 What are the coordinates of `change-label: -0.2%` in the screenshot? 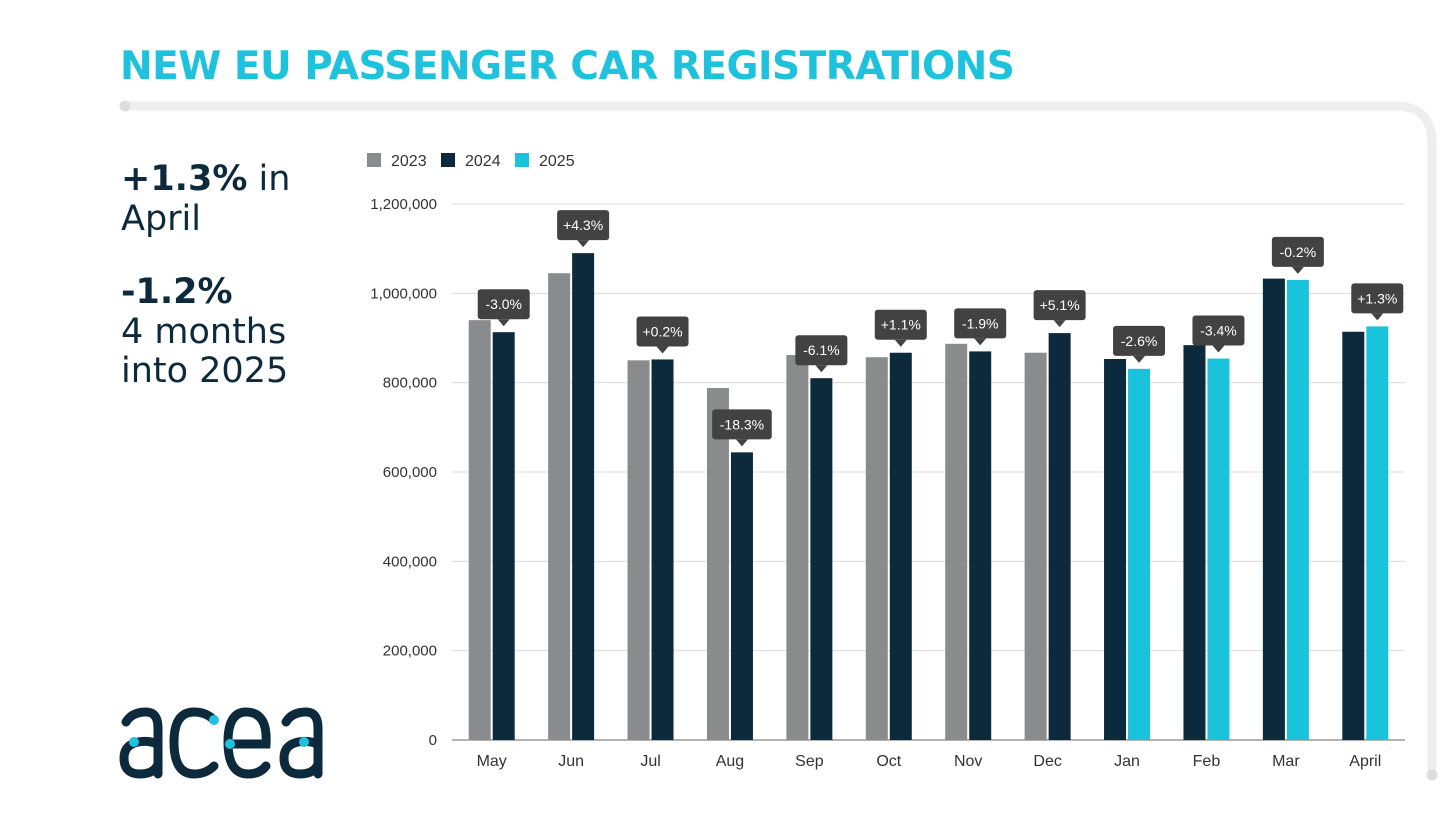 It's located at (1298, 252).